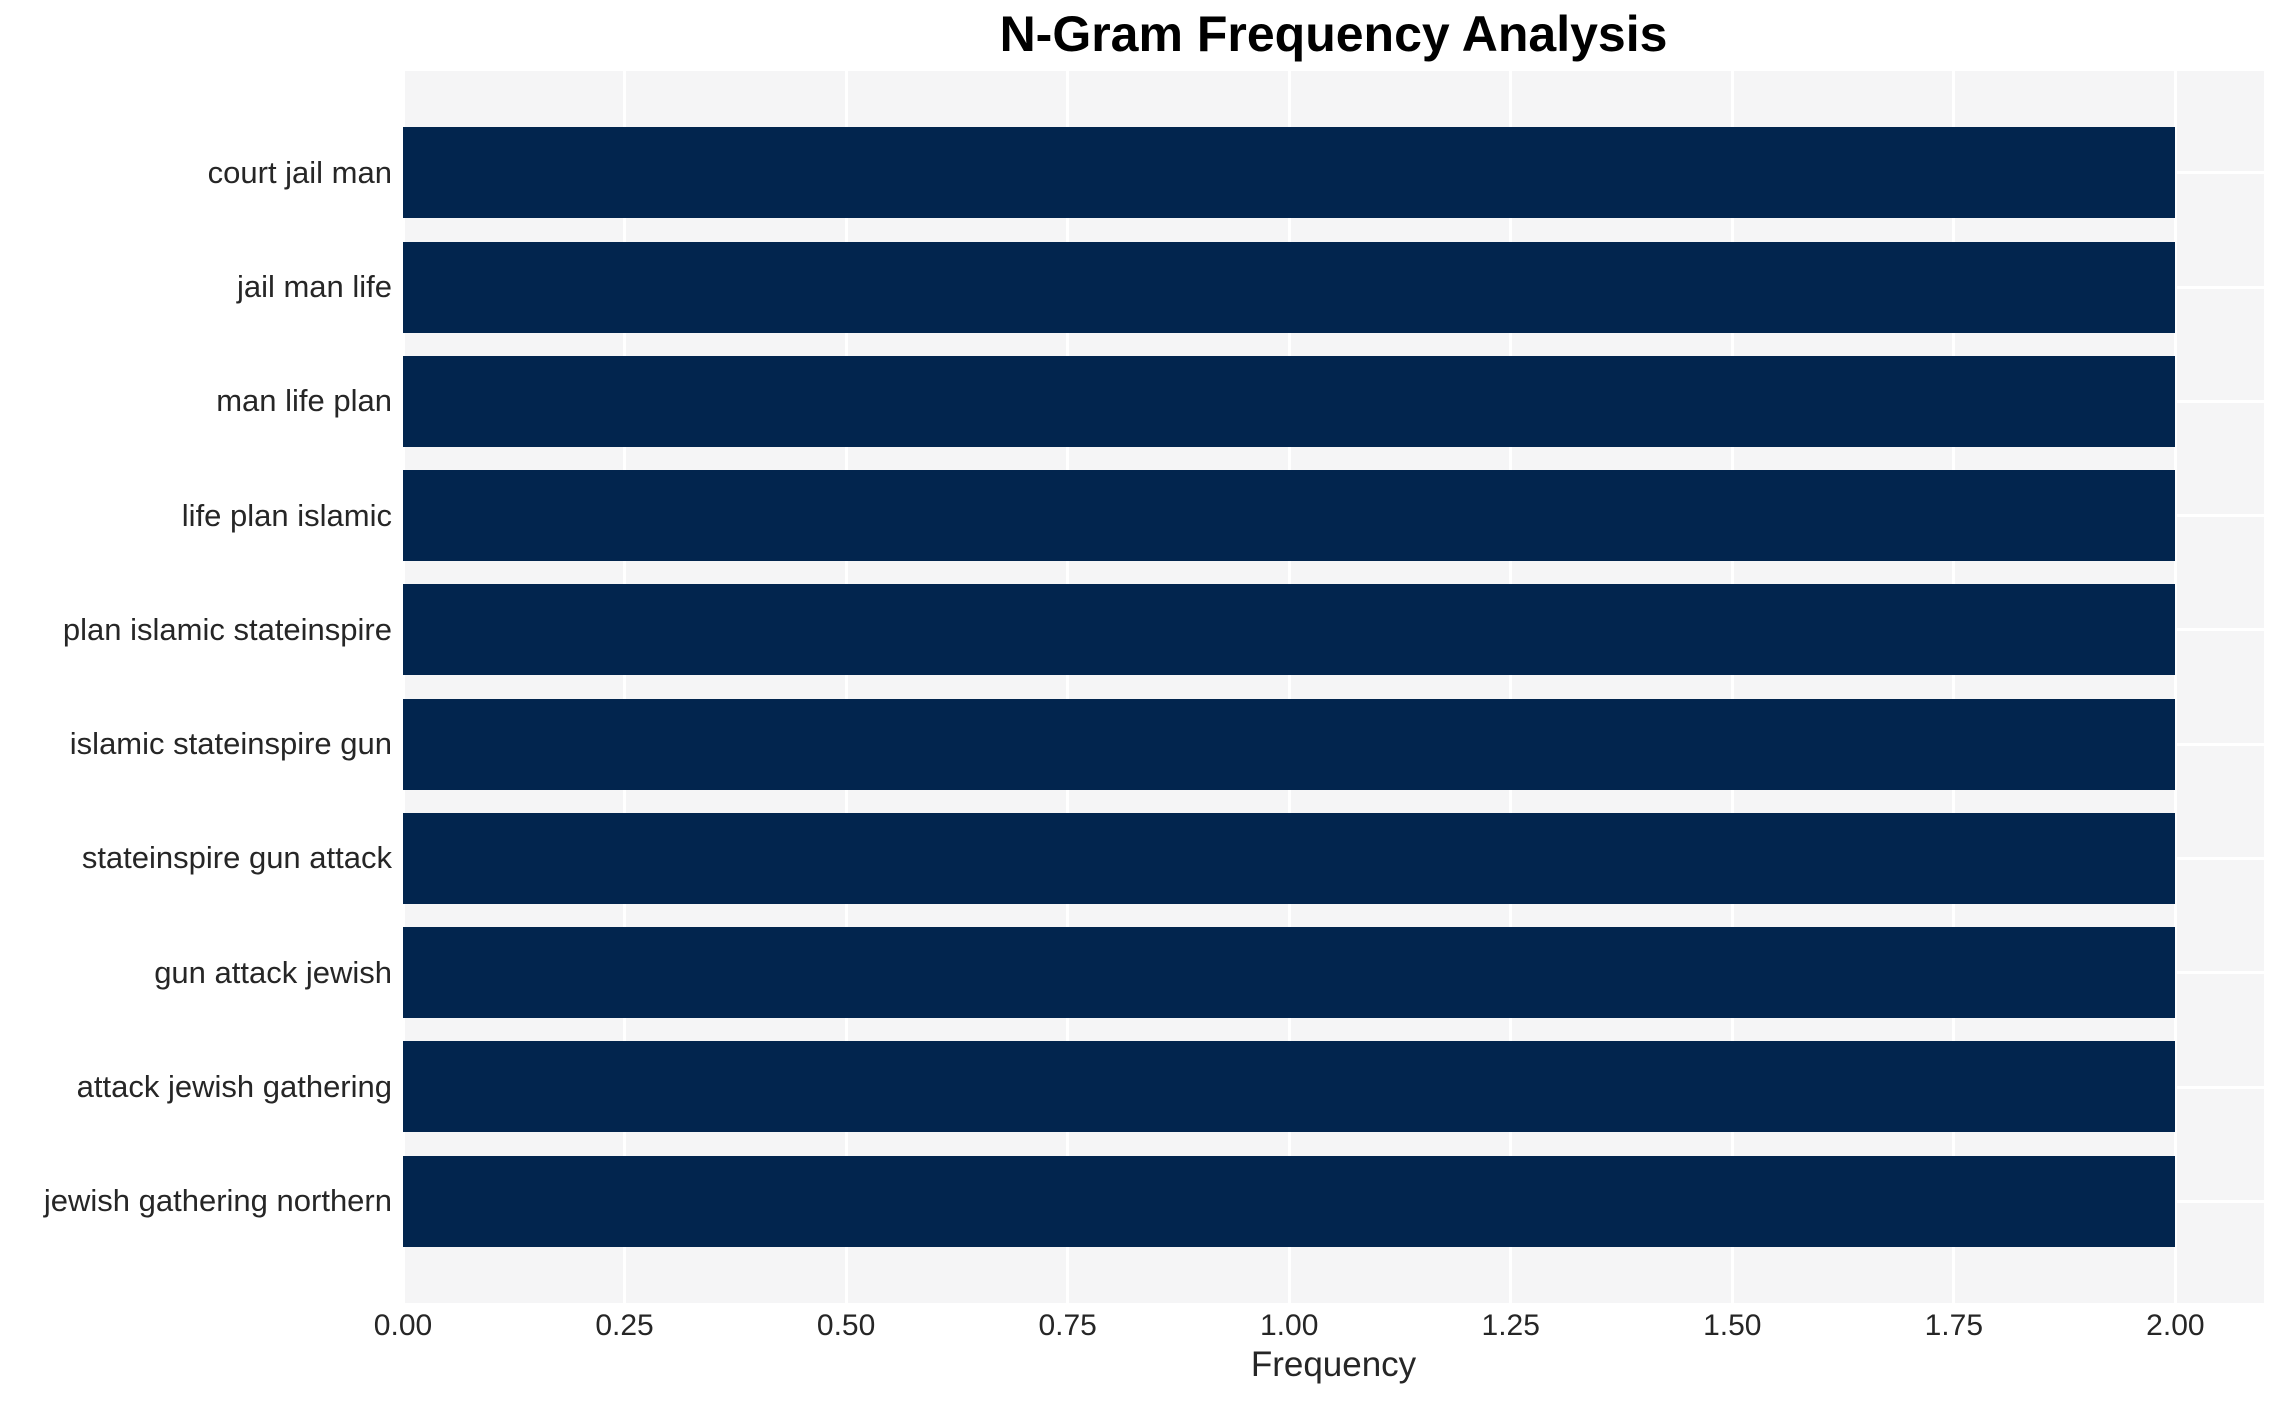 This screenshot has height=1402, width=2284. I want to click on bar-attack-jewish-gathering, so click(1289, 1086).